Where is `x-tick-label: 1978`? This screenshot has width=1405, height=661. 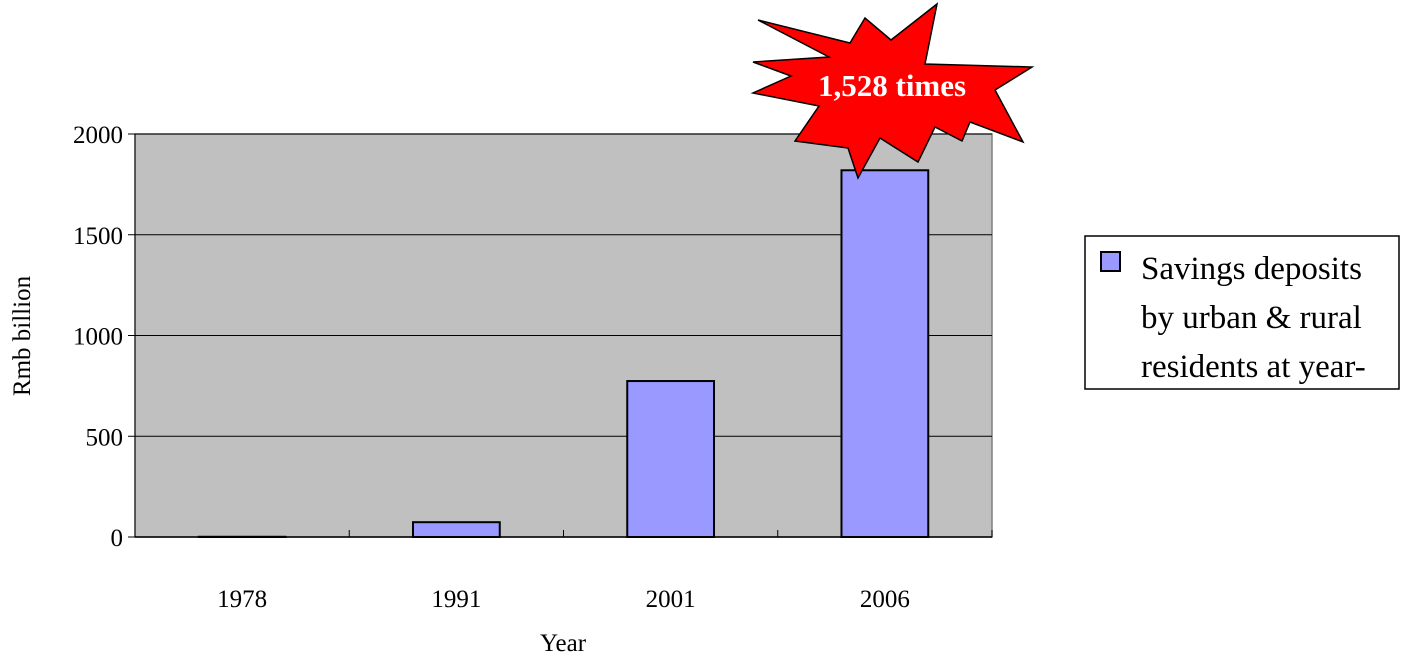 x-tick-label: 1978 is located at coordinates (242, 599).